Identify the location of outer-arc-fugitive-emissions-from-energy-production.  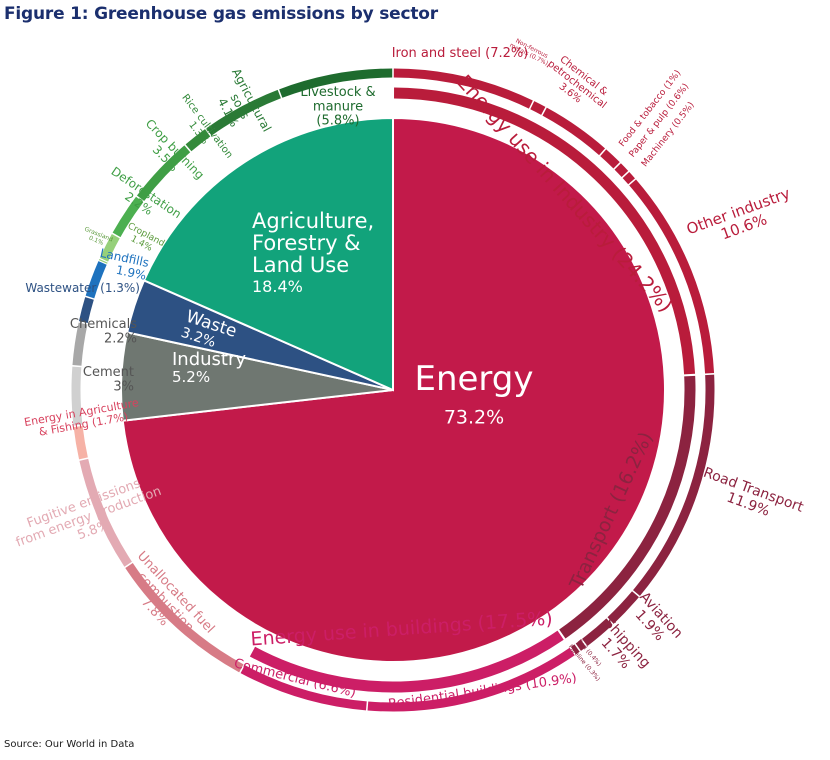
(105, 512).